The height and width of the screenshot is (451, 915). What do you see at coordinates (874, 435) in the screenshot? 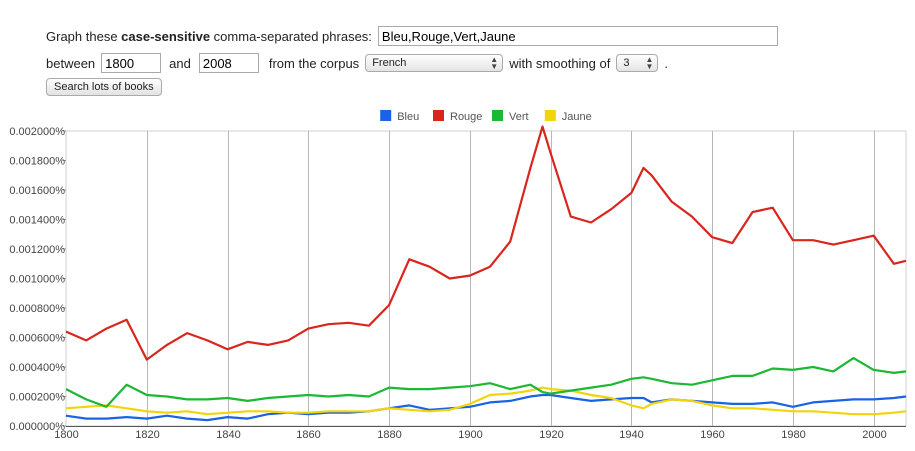
I see `x-tick-label: 2000` at bounding box center [874, 435].